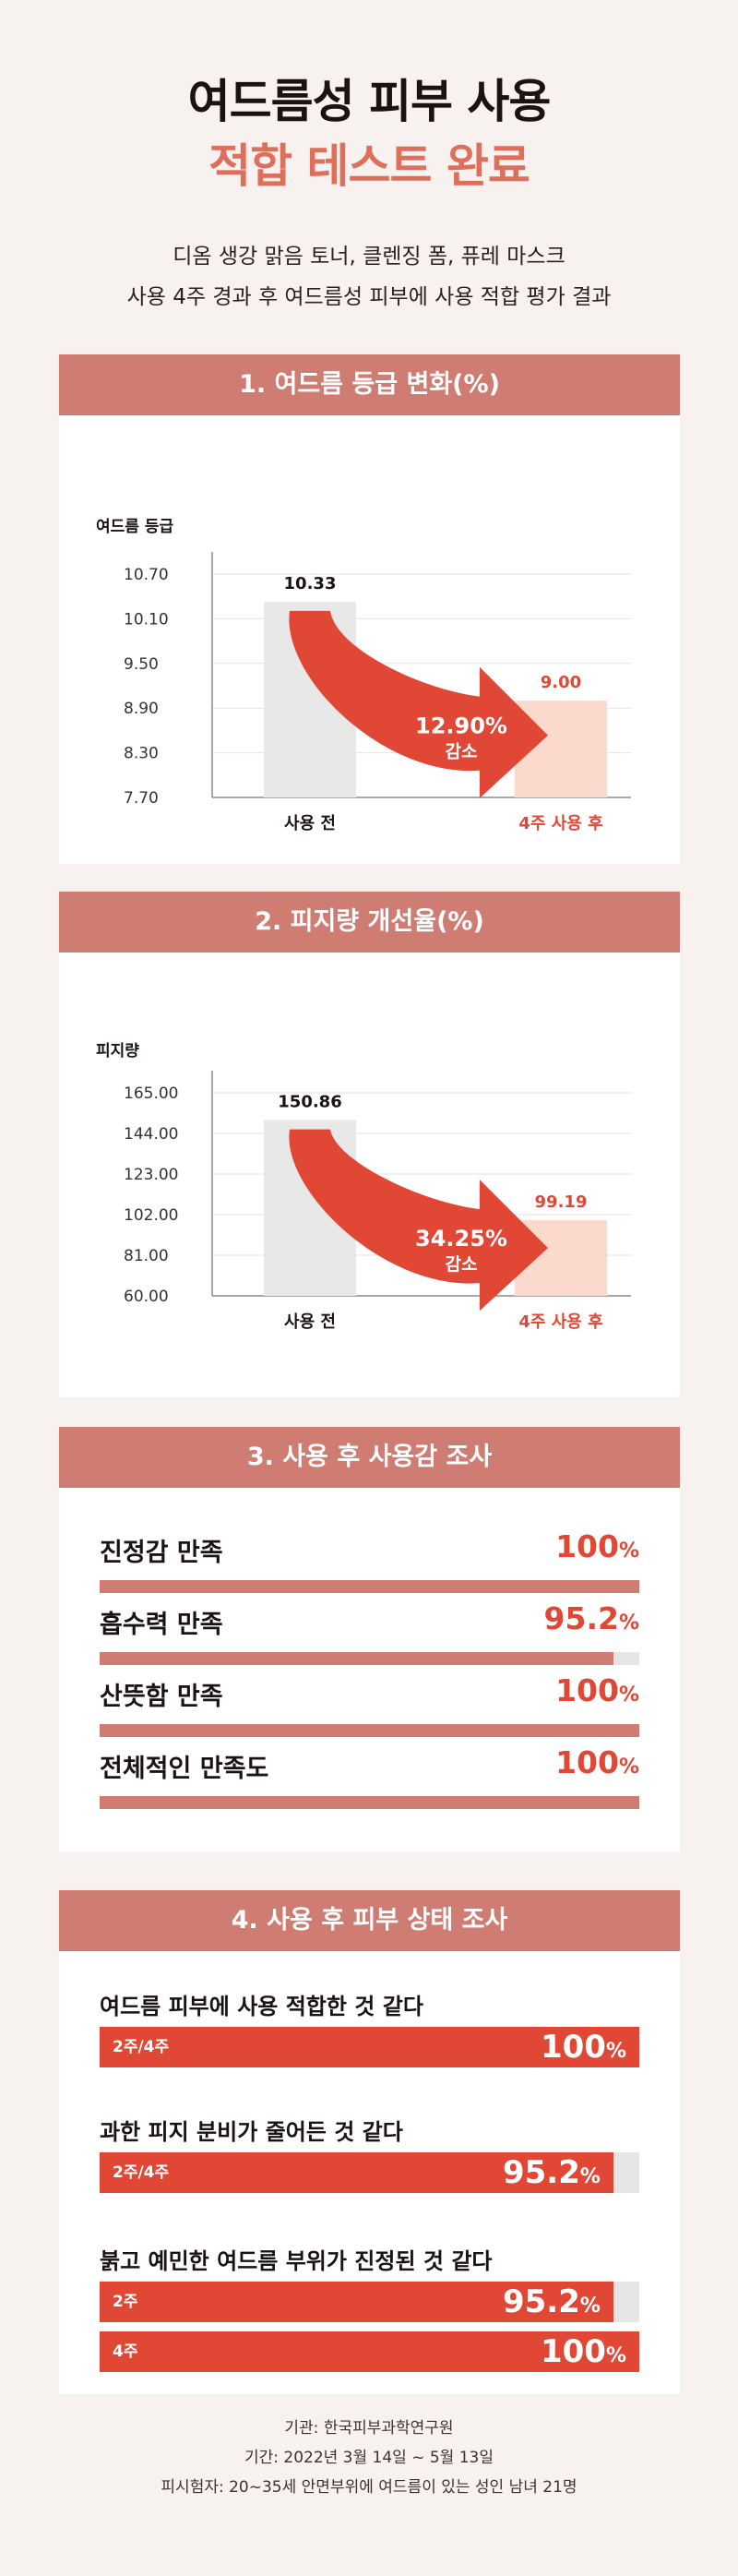 This screenshot has height=2576, width=738. I want to click on page-title-line1: 여드름성 피부 사용, so click(369, 102).